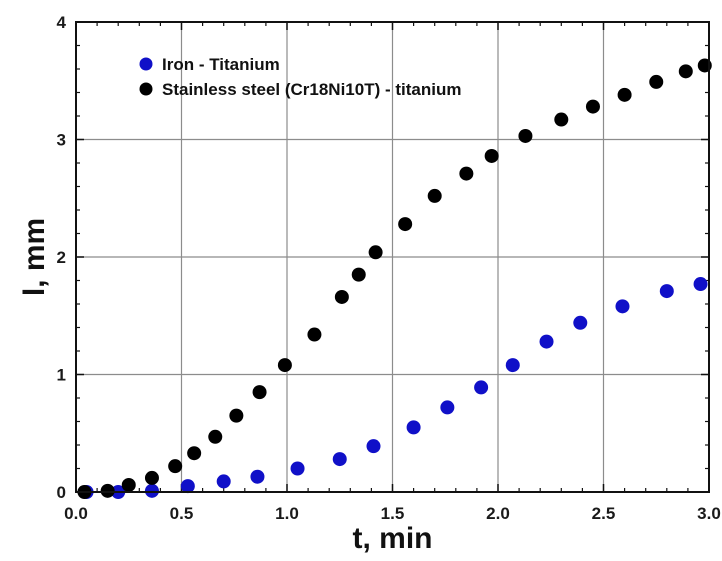  What do you see at coordinates (61, 140) in the screenshot?
I see `y-tick-label: 3` at bounding box center [61, 140].